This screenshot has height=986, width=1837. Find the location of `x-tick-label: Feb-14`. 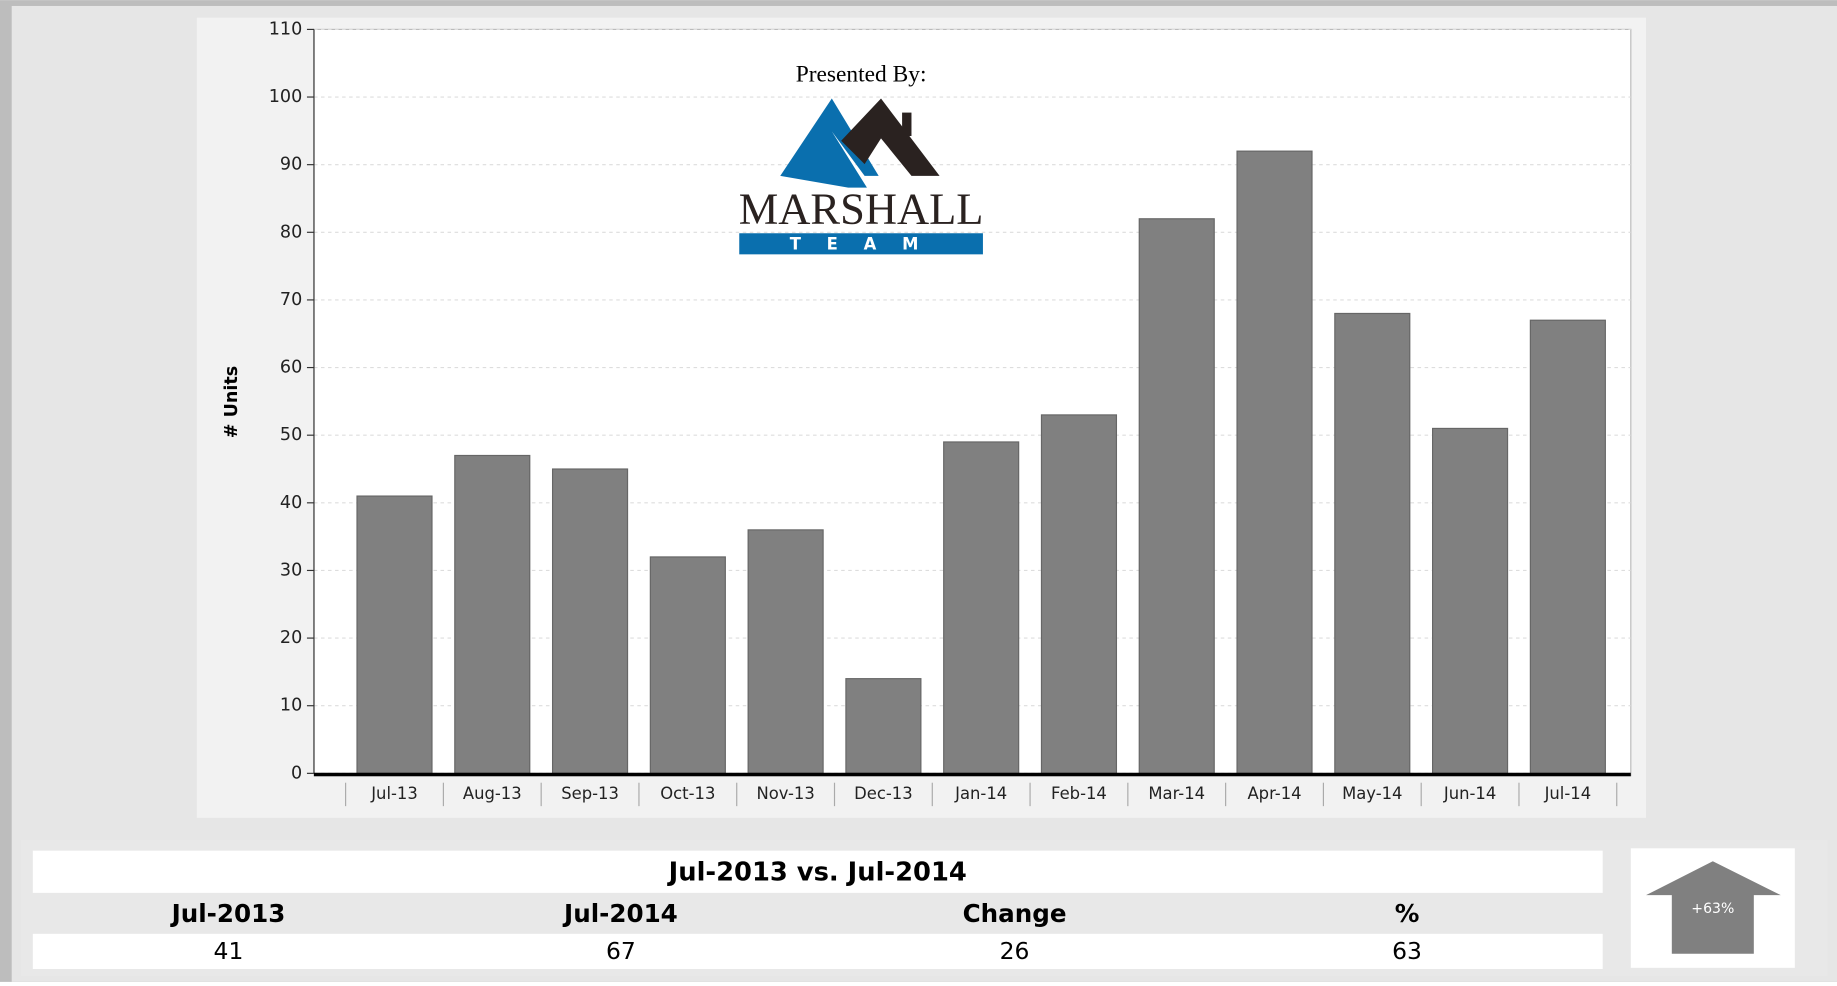

x-tick-label: Feb-14 is located at coordinates (1079, 793).